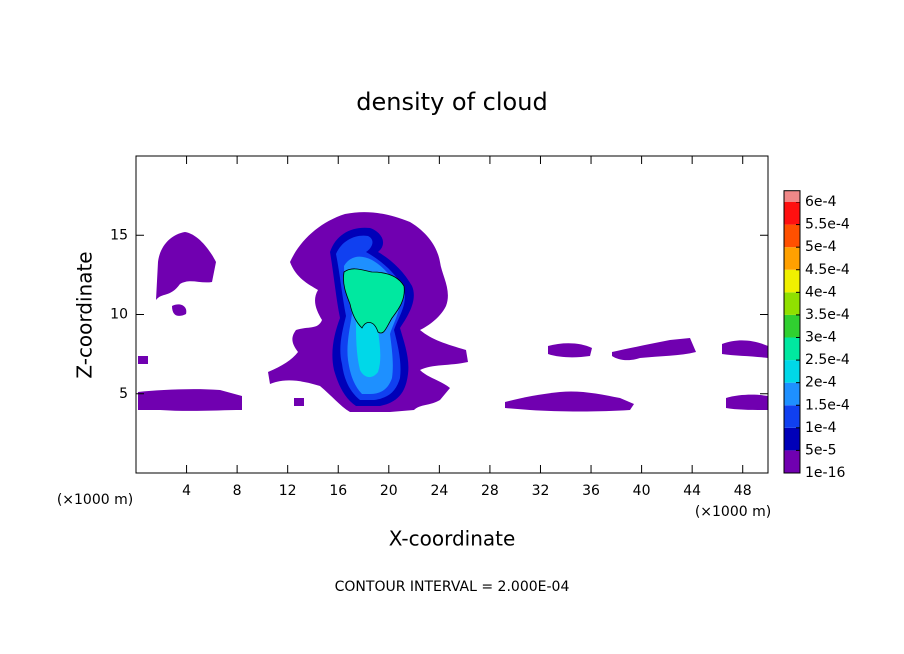 This screenshot has height=654, width=904. What do you see at coordinates (821, 383) in the screenshot?
I see `colorbar-label: 2e-4` at bounding box center [821, 383].